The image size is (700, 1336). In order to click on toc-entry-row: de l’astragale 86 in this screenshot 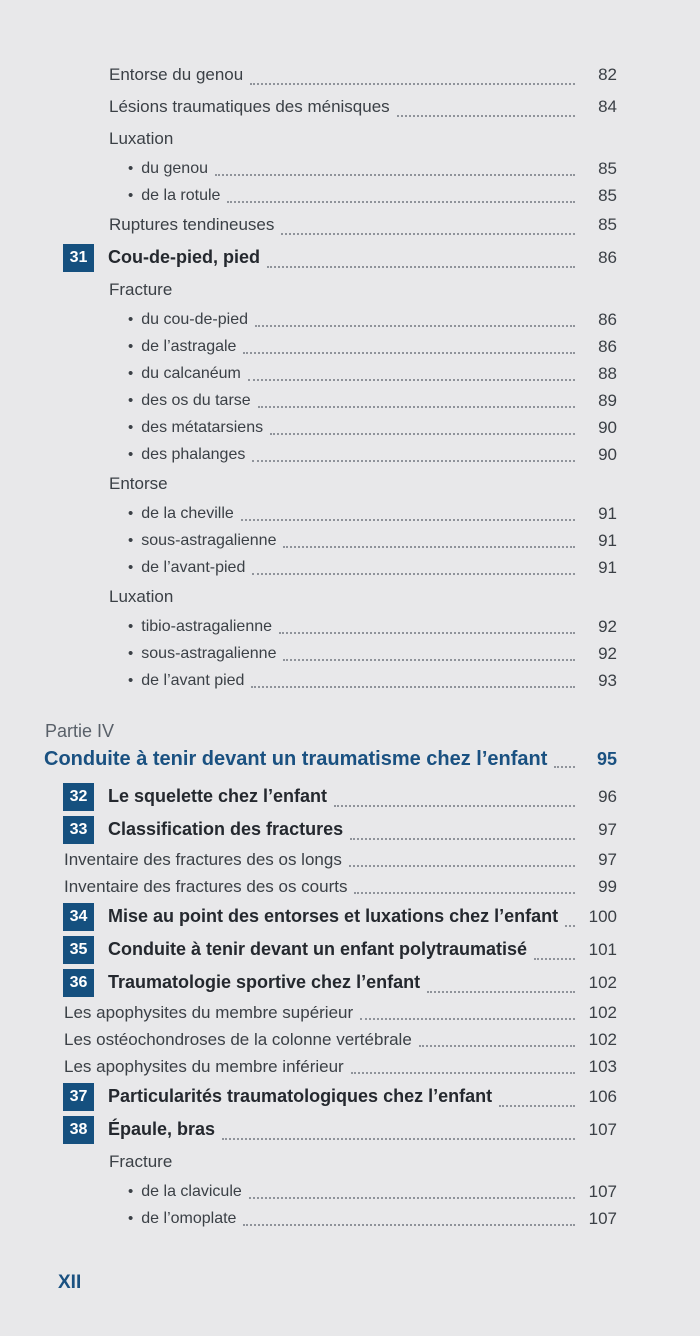, I will do `click(330, 346)`.